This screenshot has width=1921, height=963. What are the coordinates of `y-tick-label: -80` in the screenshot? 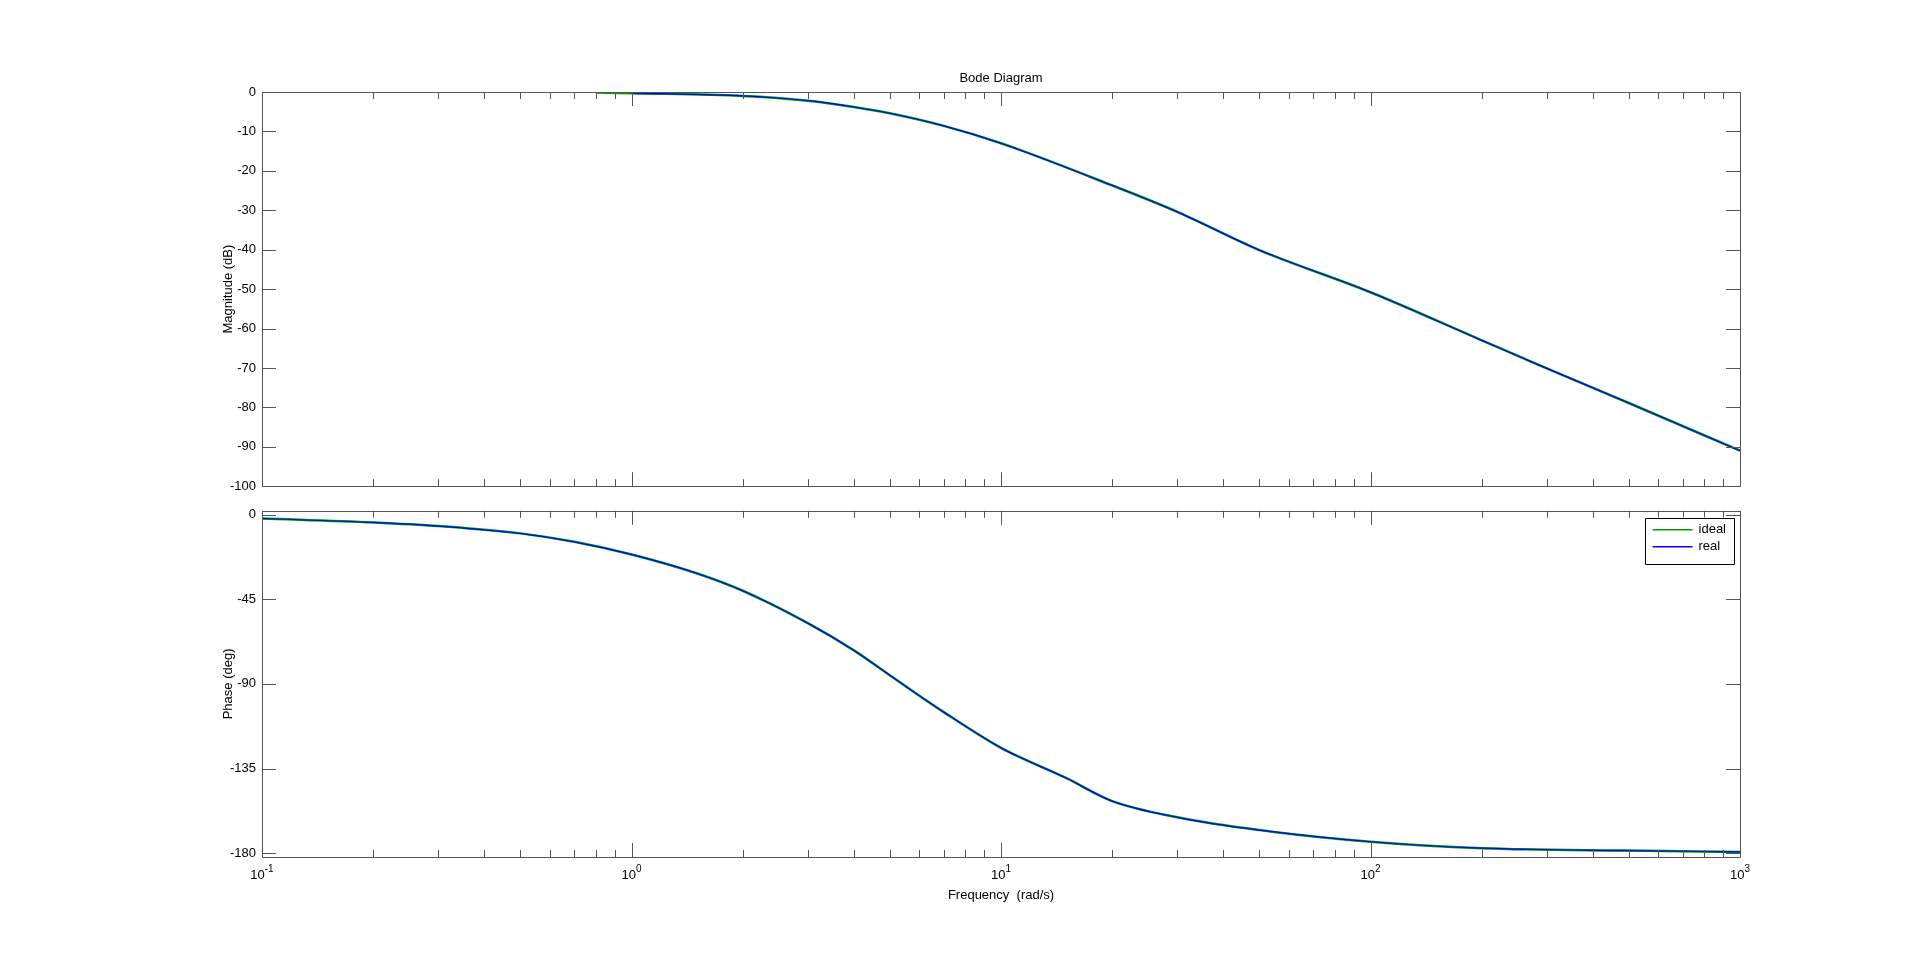 It's located at (246, 406).